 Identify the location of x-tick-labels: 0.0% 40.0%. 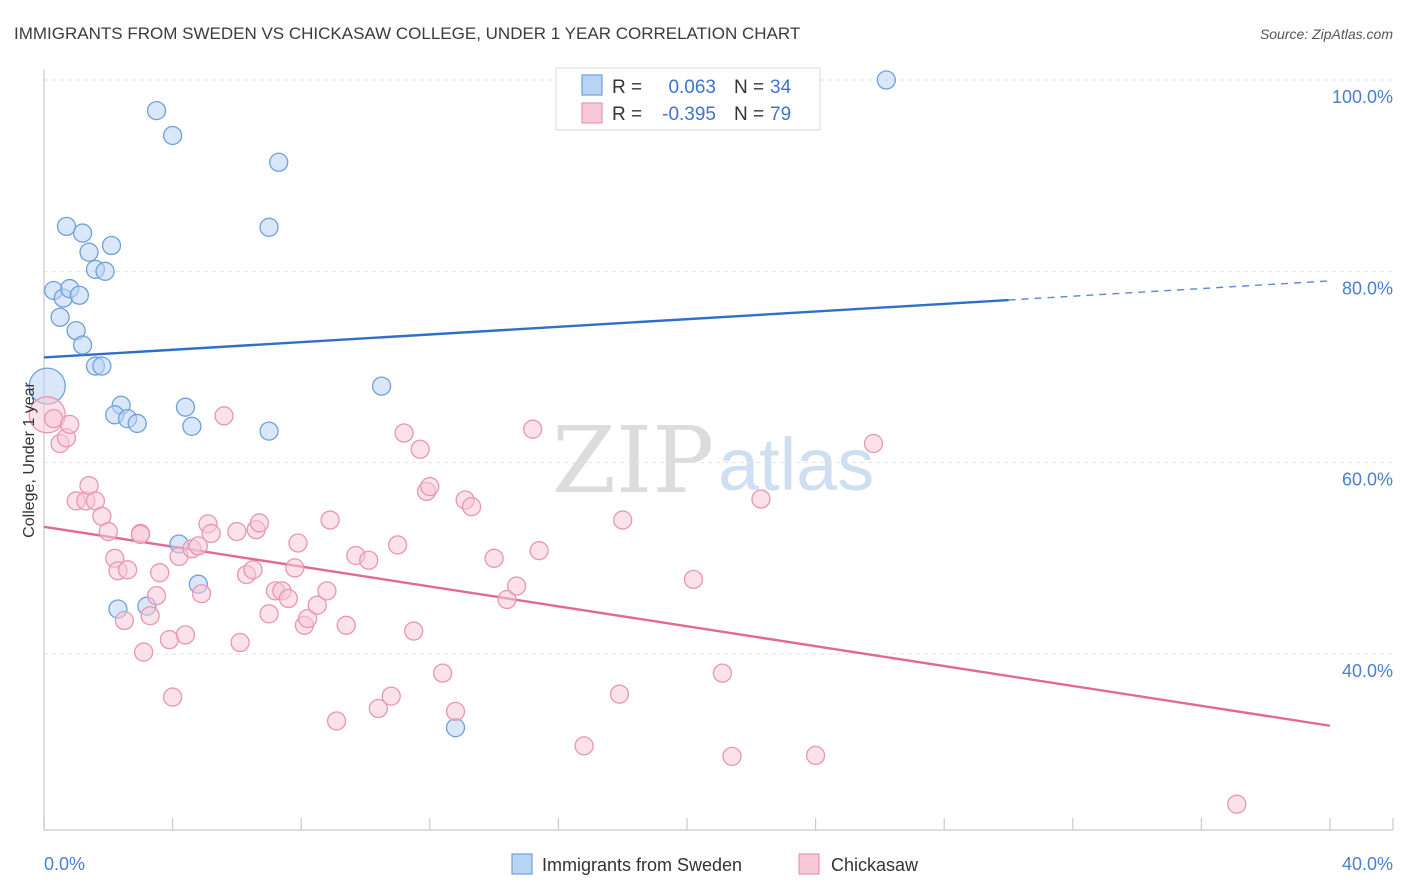
(718, 864).